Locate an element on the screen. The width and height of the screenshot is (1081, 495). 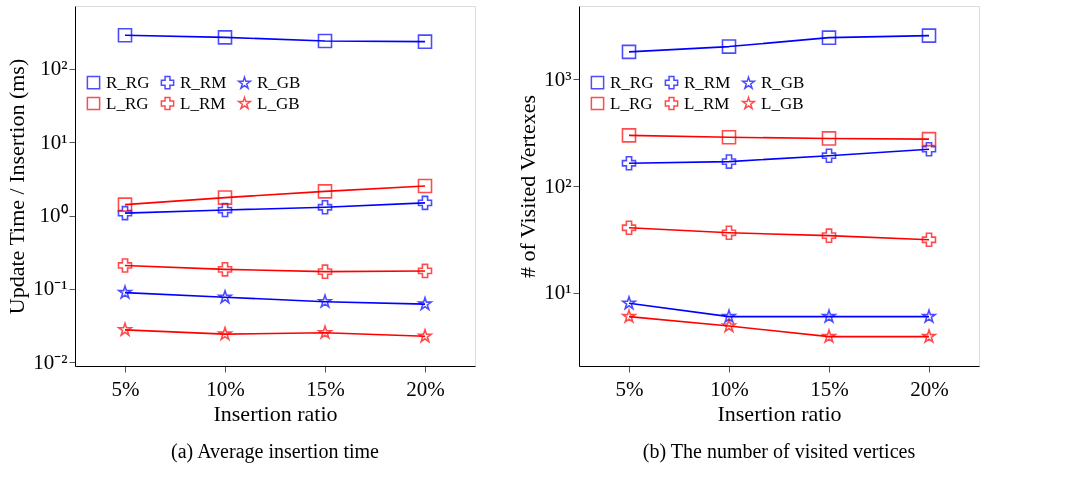
y-tick-label: 10⁻¹ is located at coordinates (50, 288).